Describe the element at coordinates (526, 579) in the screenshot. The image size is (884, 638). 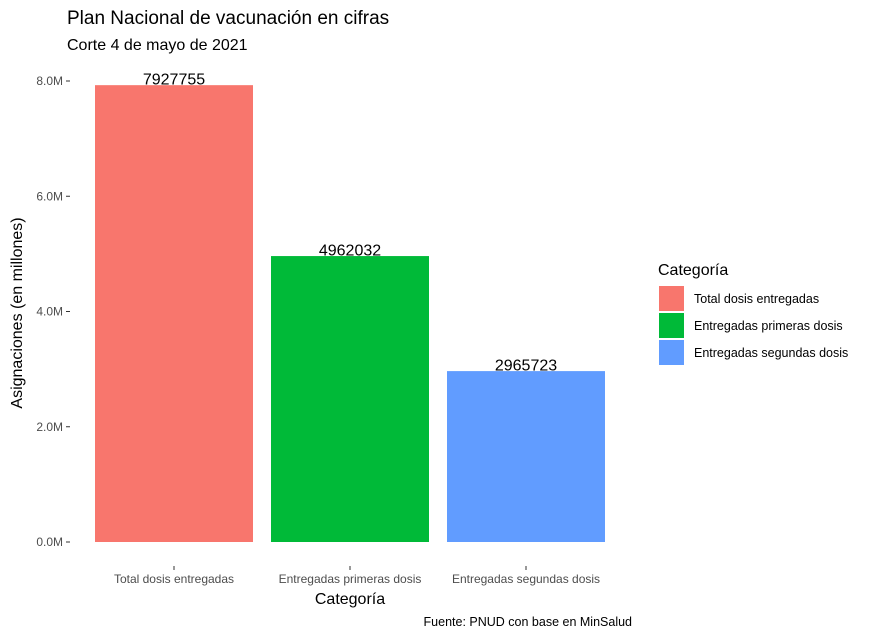
I see `x-tick-label: Entregadas segundas dosis` at that location.